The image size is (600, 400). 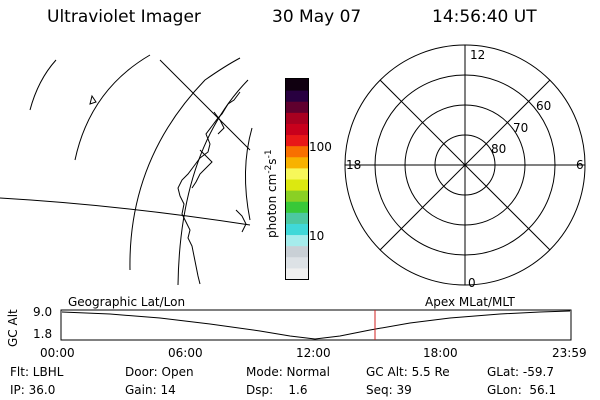 I want to click on status-door: Door: Open, so click(x=159, y=372).